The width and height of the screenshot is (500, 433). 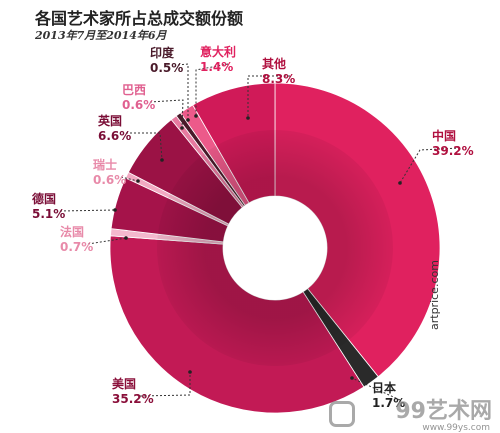 I want to click on watermark-logo-icon, so click(x=342, y=414).